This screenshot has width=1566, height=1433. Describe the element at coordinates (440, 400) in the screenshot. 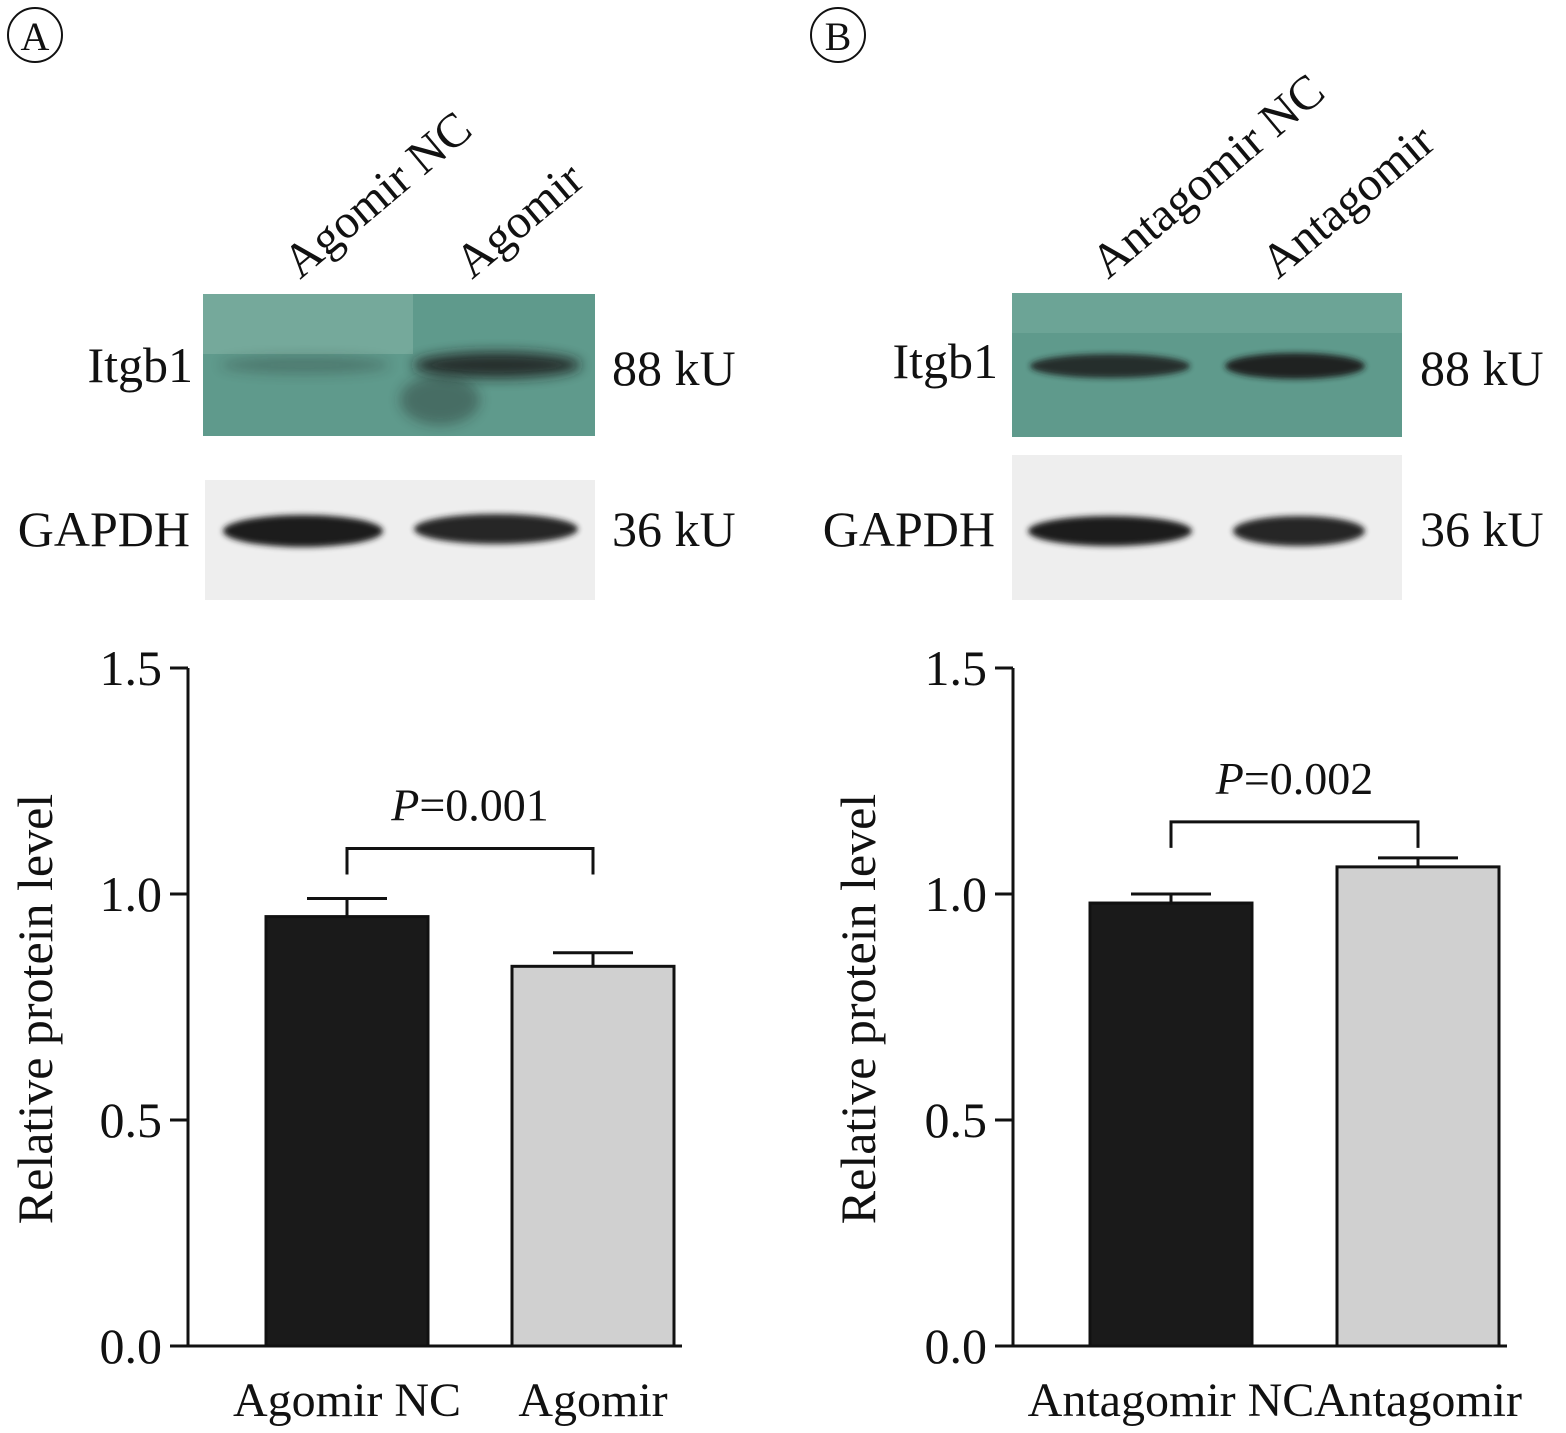

I see `blot-smear` at that location.